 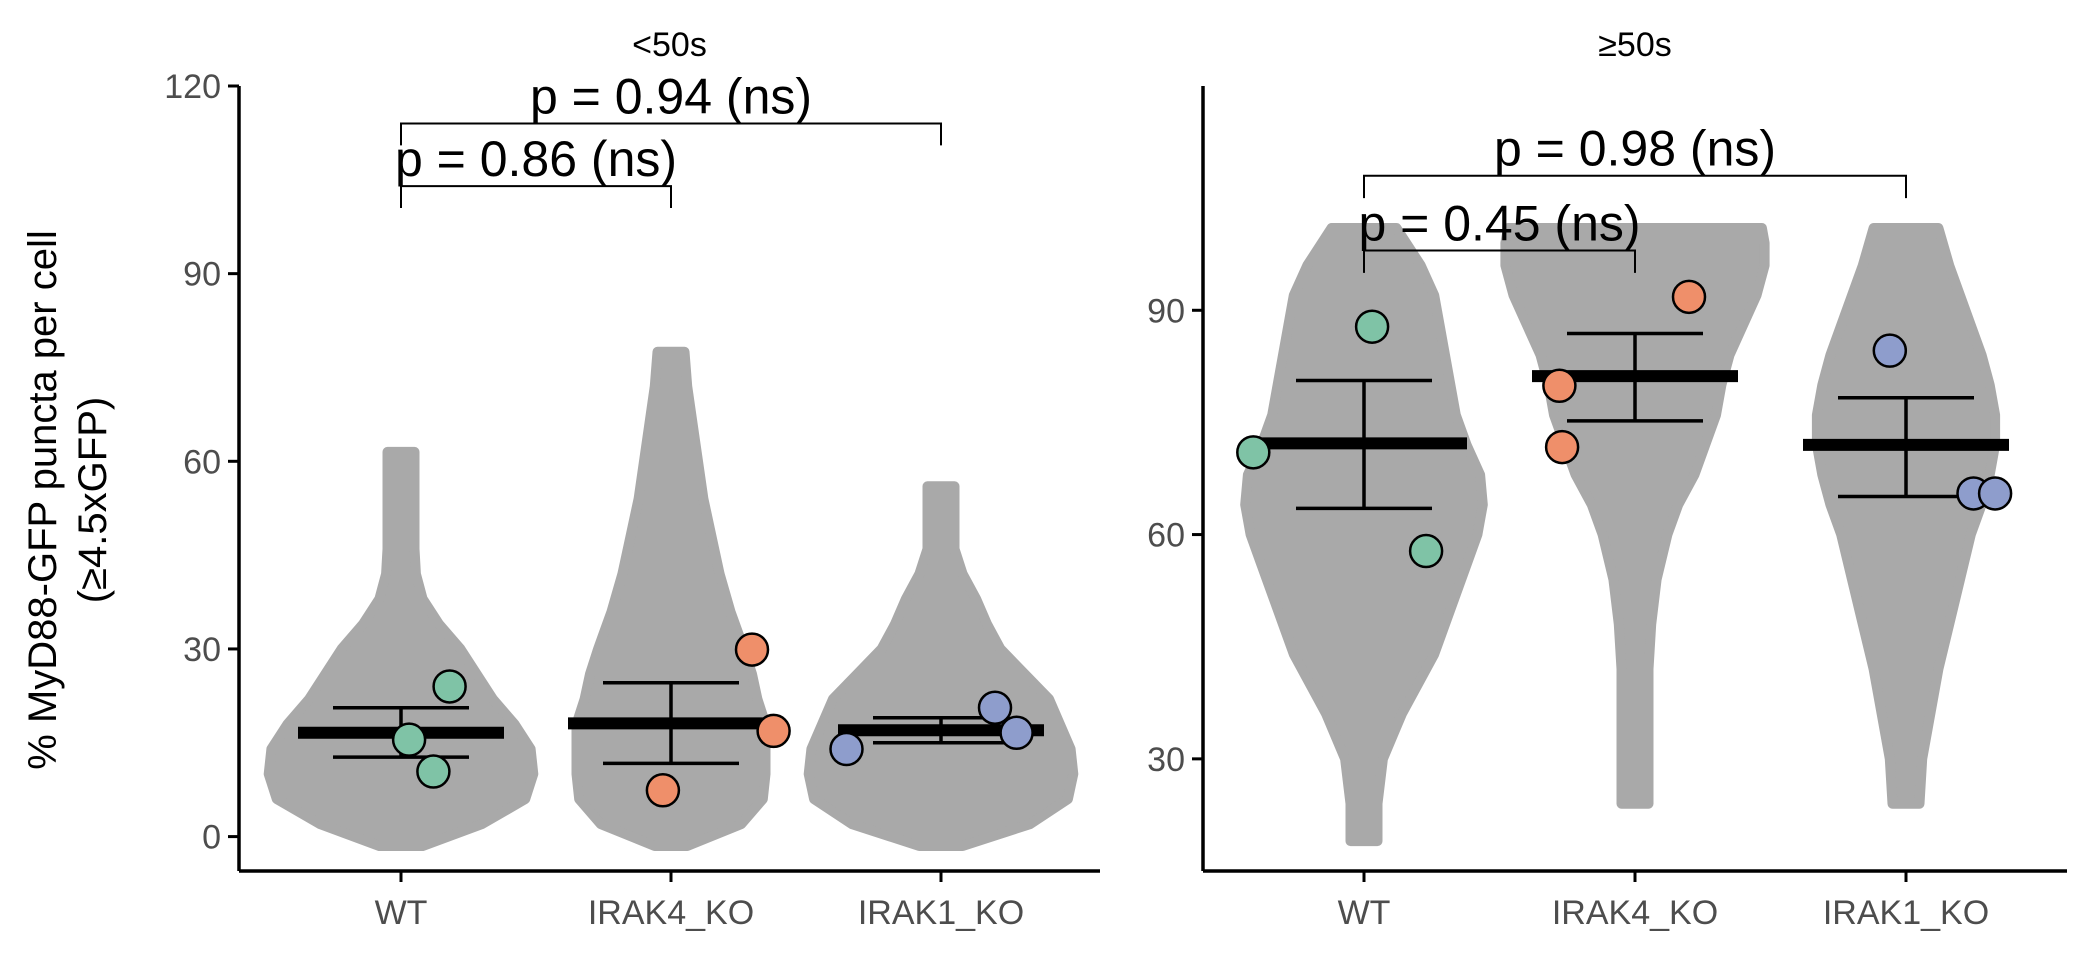 What do you see at coordinates (43, 499) in the screenshot?
I see `y-axis-label-line1: % MyD88-GFP puncta per cell` at bounding box center [43, 499].